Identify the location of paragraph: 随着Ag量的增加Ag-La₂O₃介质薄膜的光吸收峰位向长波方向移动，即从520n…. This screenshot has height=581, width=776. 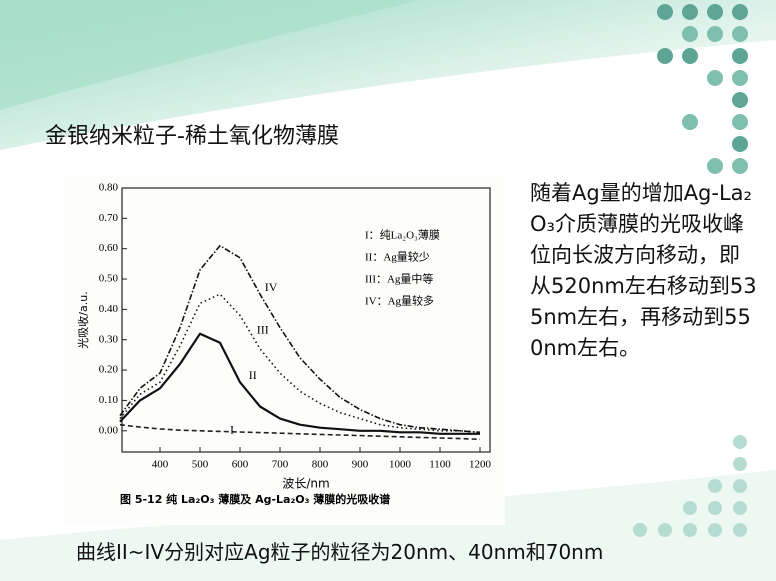
(643, 270).